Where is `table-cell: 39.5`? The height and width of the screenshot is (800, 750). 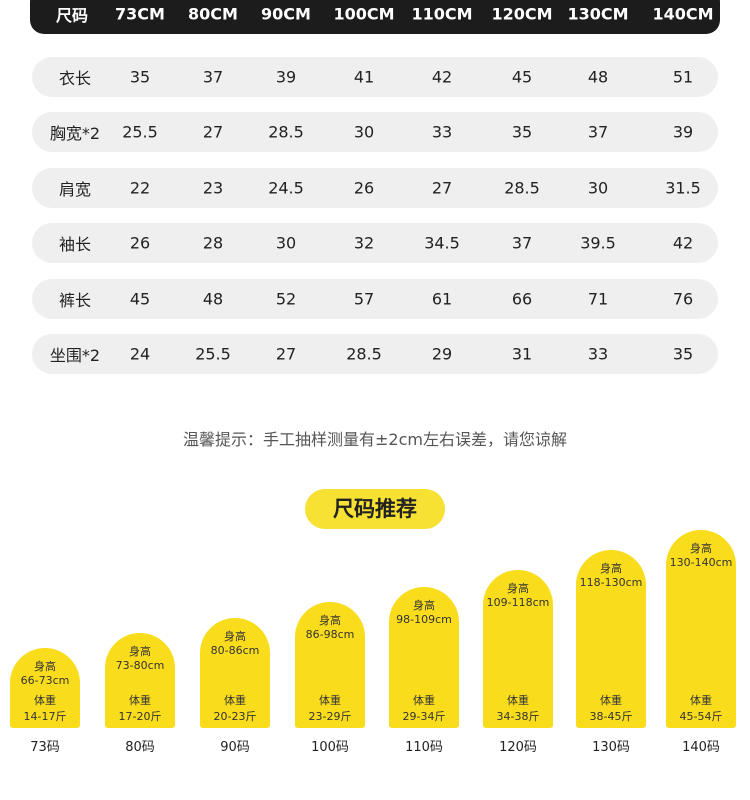
table-cell: 39.5 is located at coordinates (598, 243).